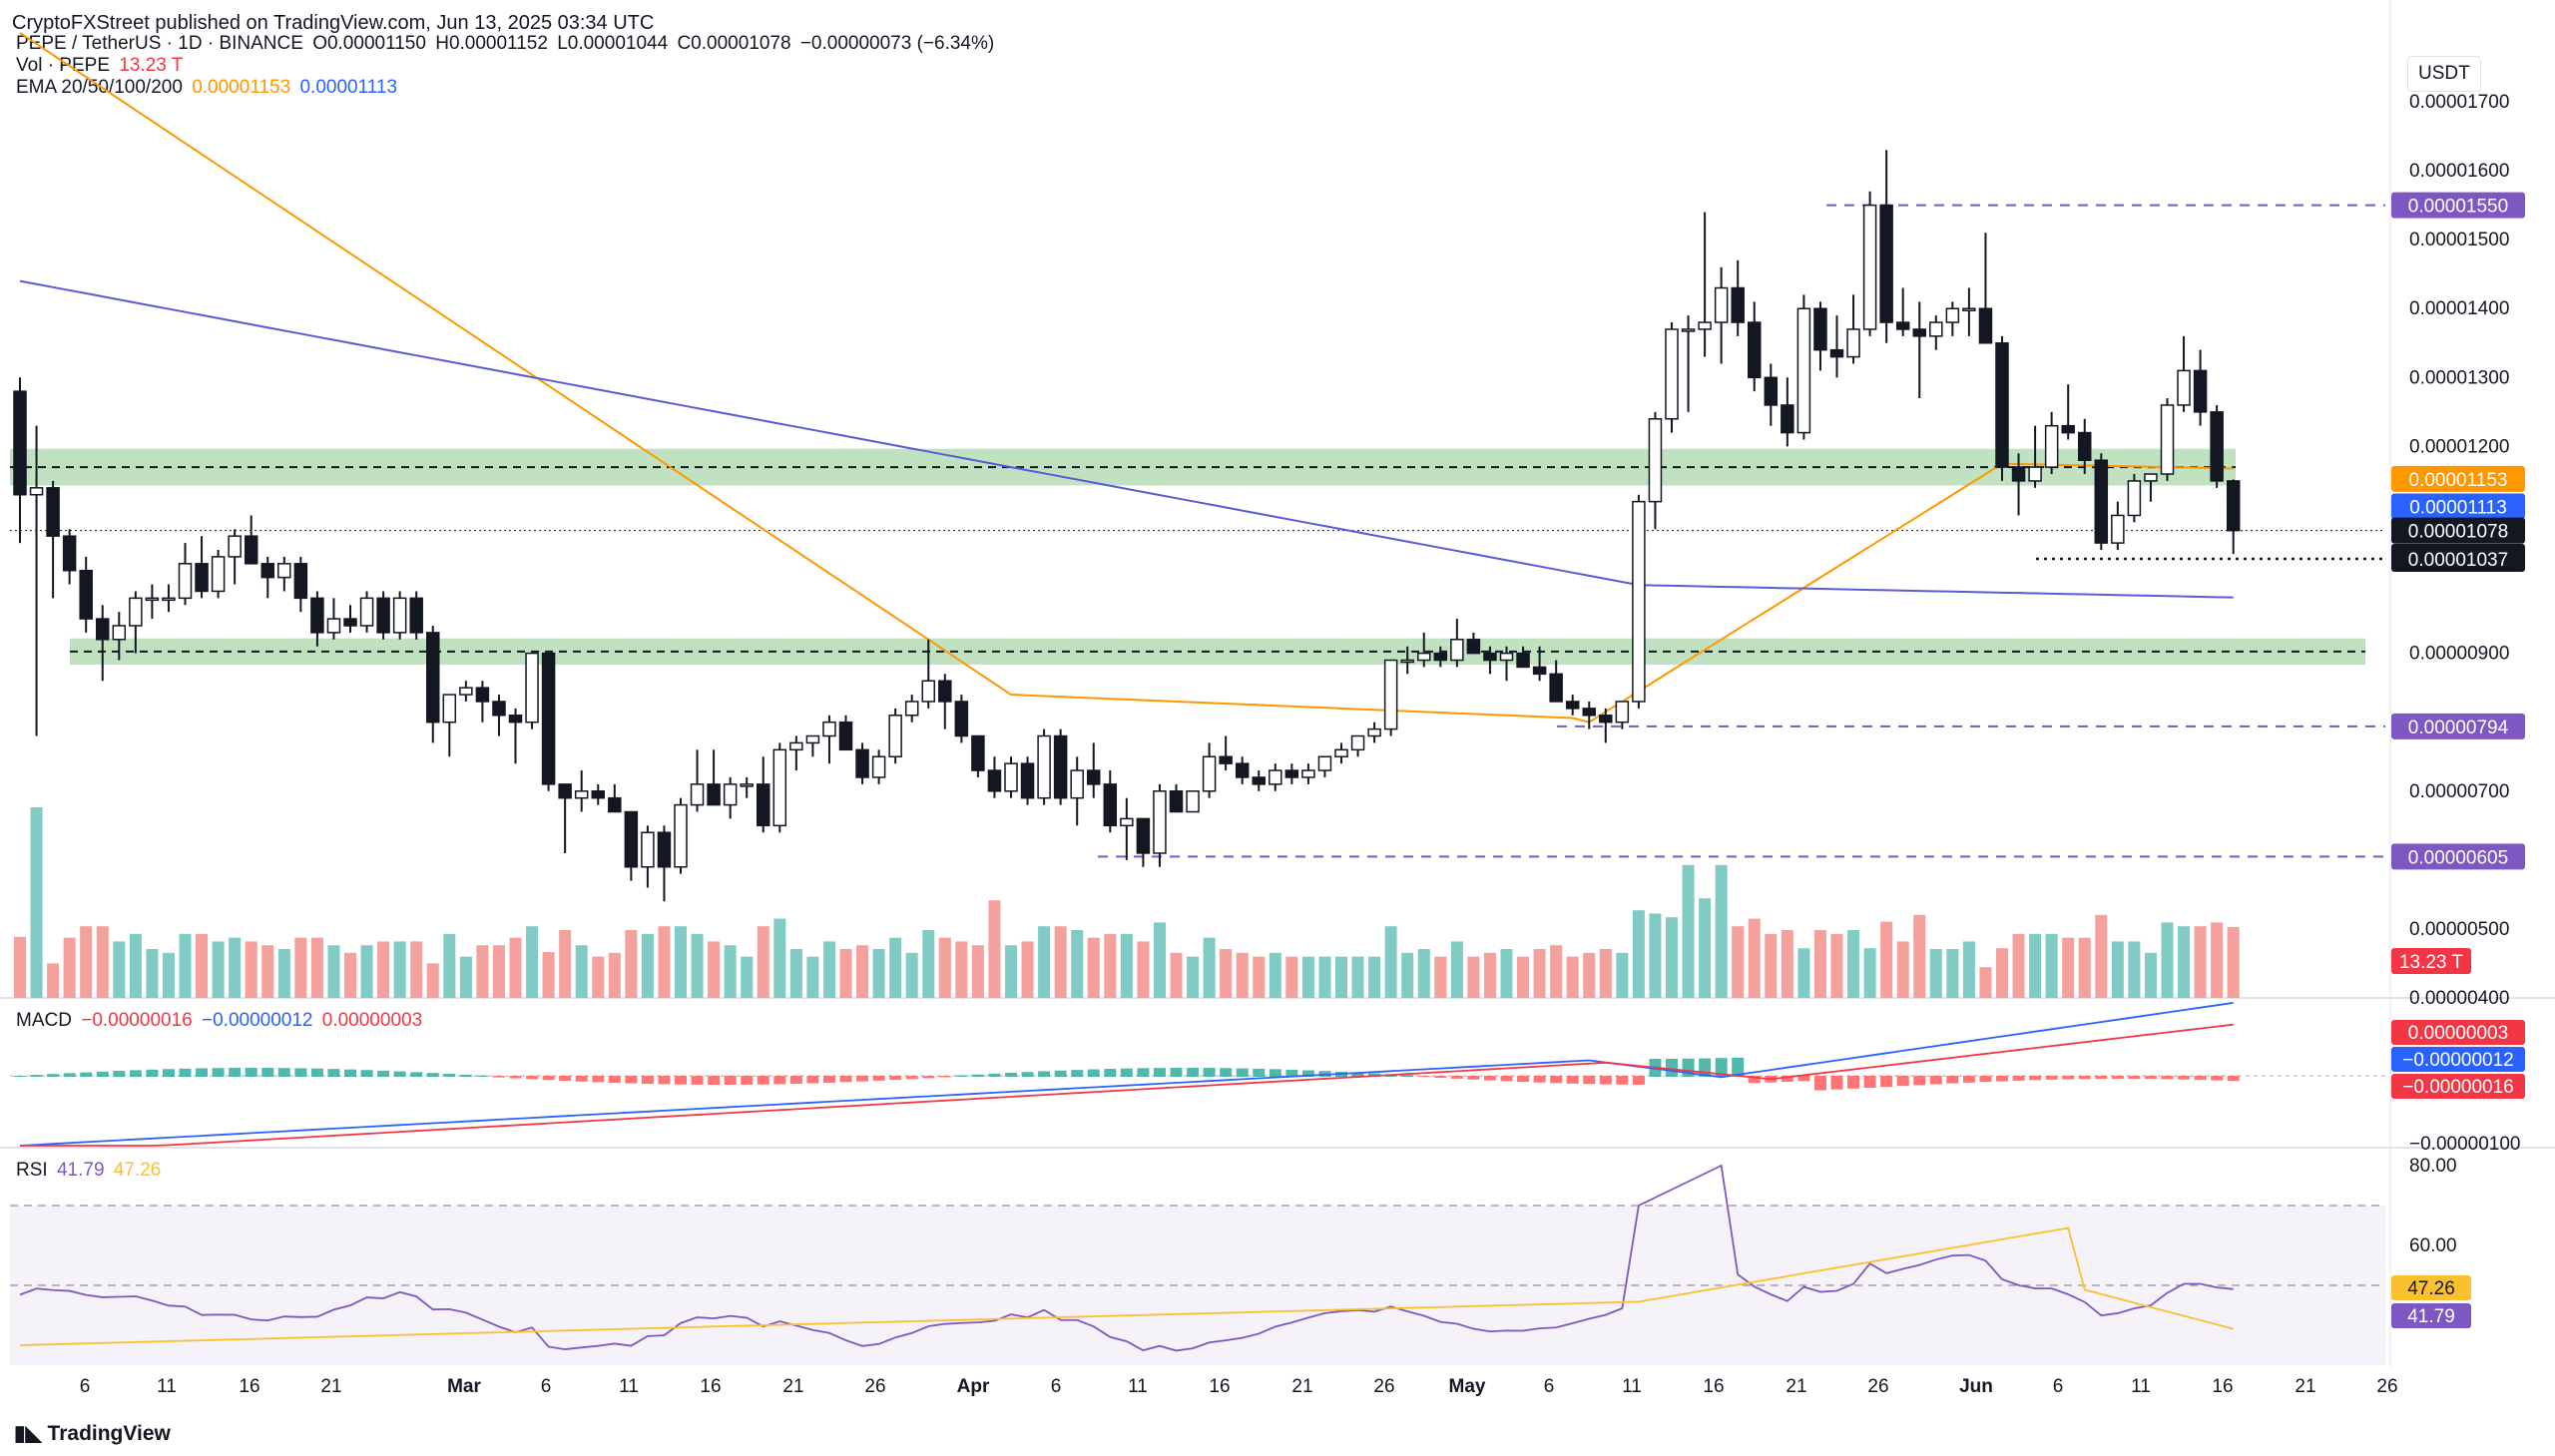 This screenshot has width=2555, height=1456. I want to click on macd-label: MACD, so click(44, 1020).